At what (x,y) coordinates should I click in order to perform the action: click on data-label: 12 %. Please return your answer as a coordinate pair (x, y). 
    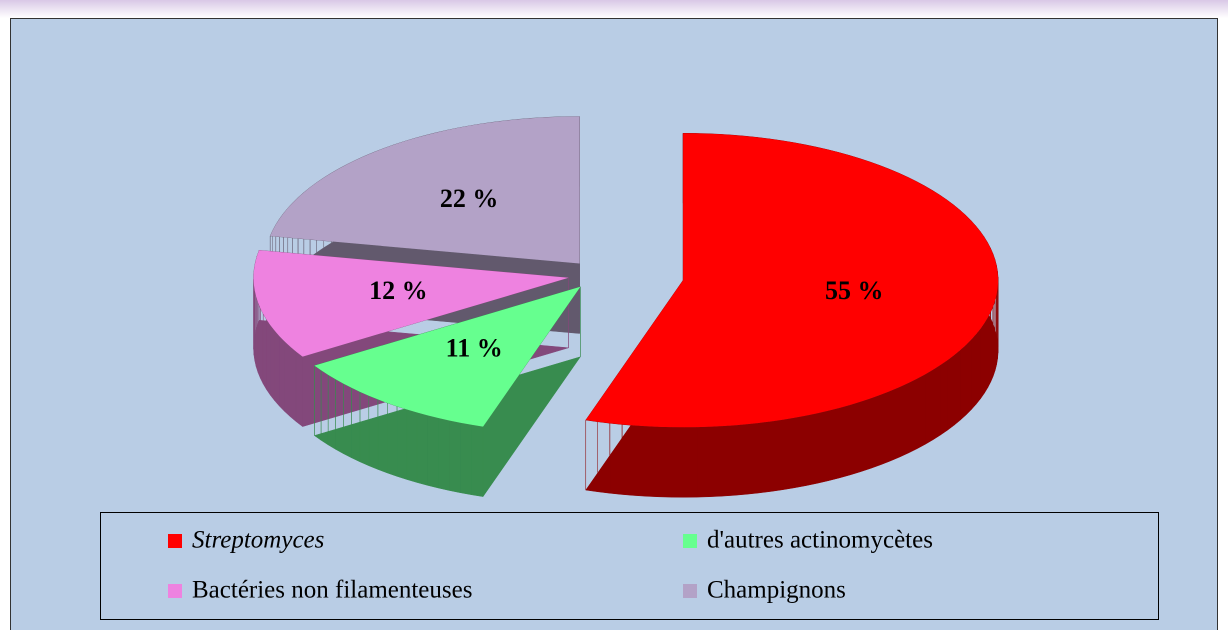
    Looking at the image, I should click on (398, 290).